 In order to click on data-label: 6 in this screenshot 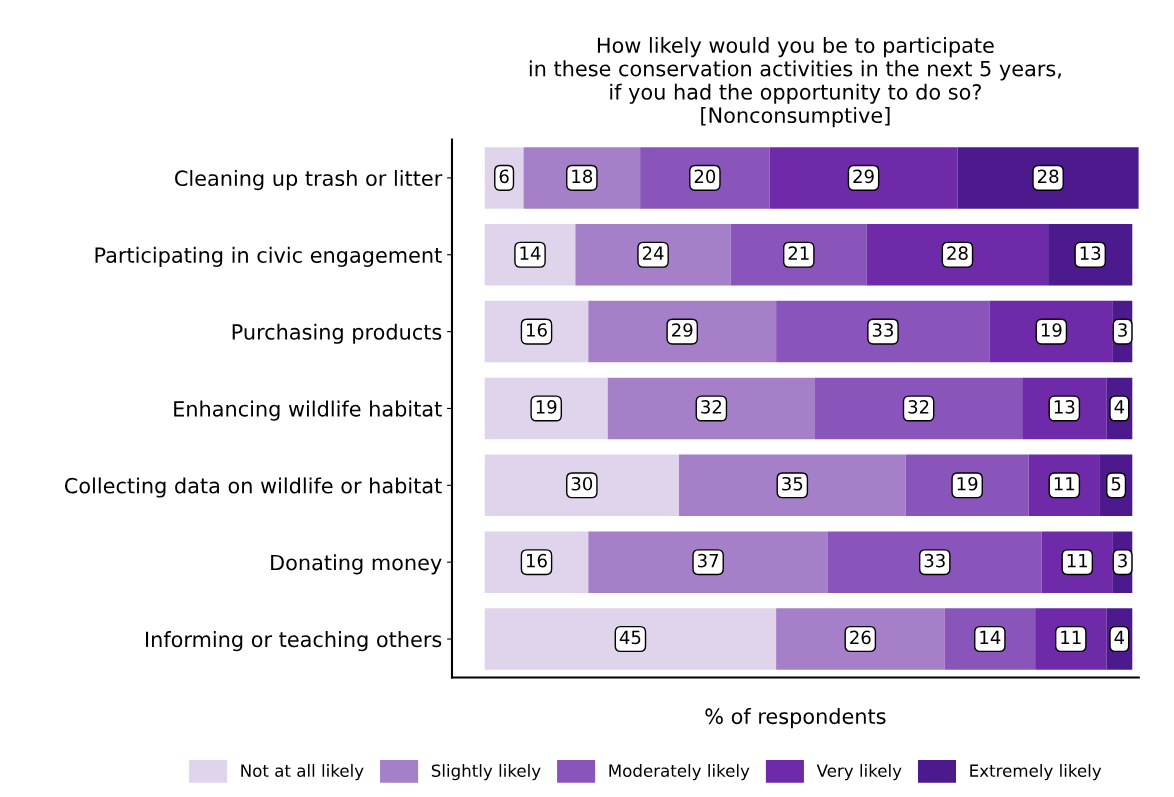, I will do `click(504, 176)`.